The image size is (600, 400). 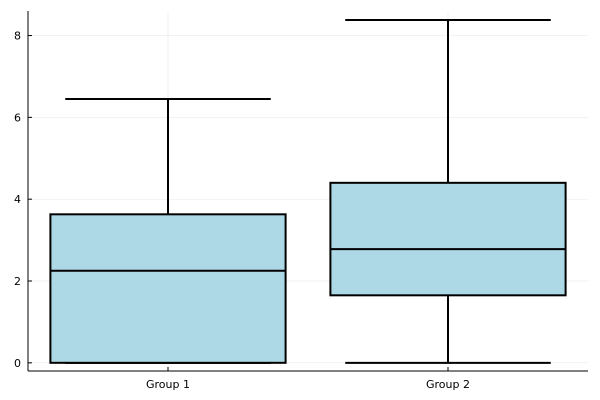 I want to click on y-tick-labels: 0 2 4 6 8, so click(x=23, y=200).